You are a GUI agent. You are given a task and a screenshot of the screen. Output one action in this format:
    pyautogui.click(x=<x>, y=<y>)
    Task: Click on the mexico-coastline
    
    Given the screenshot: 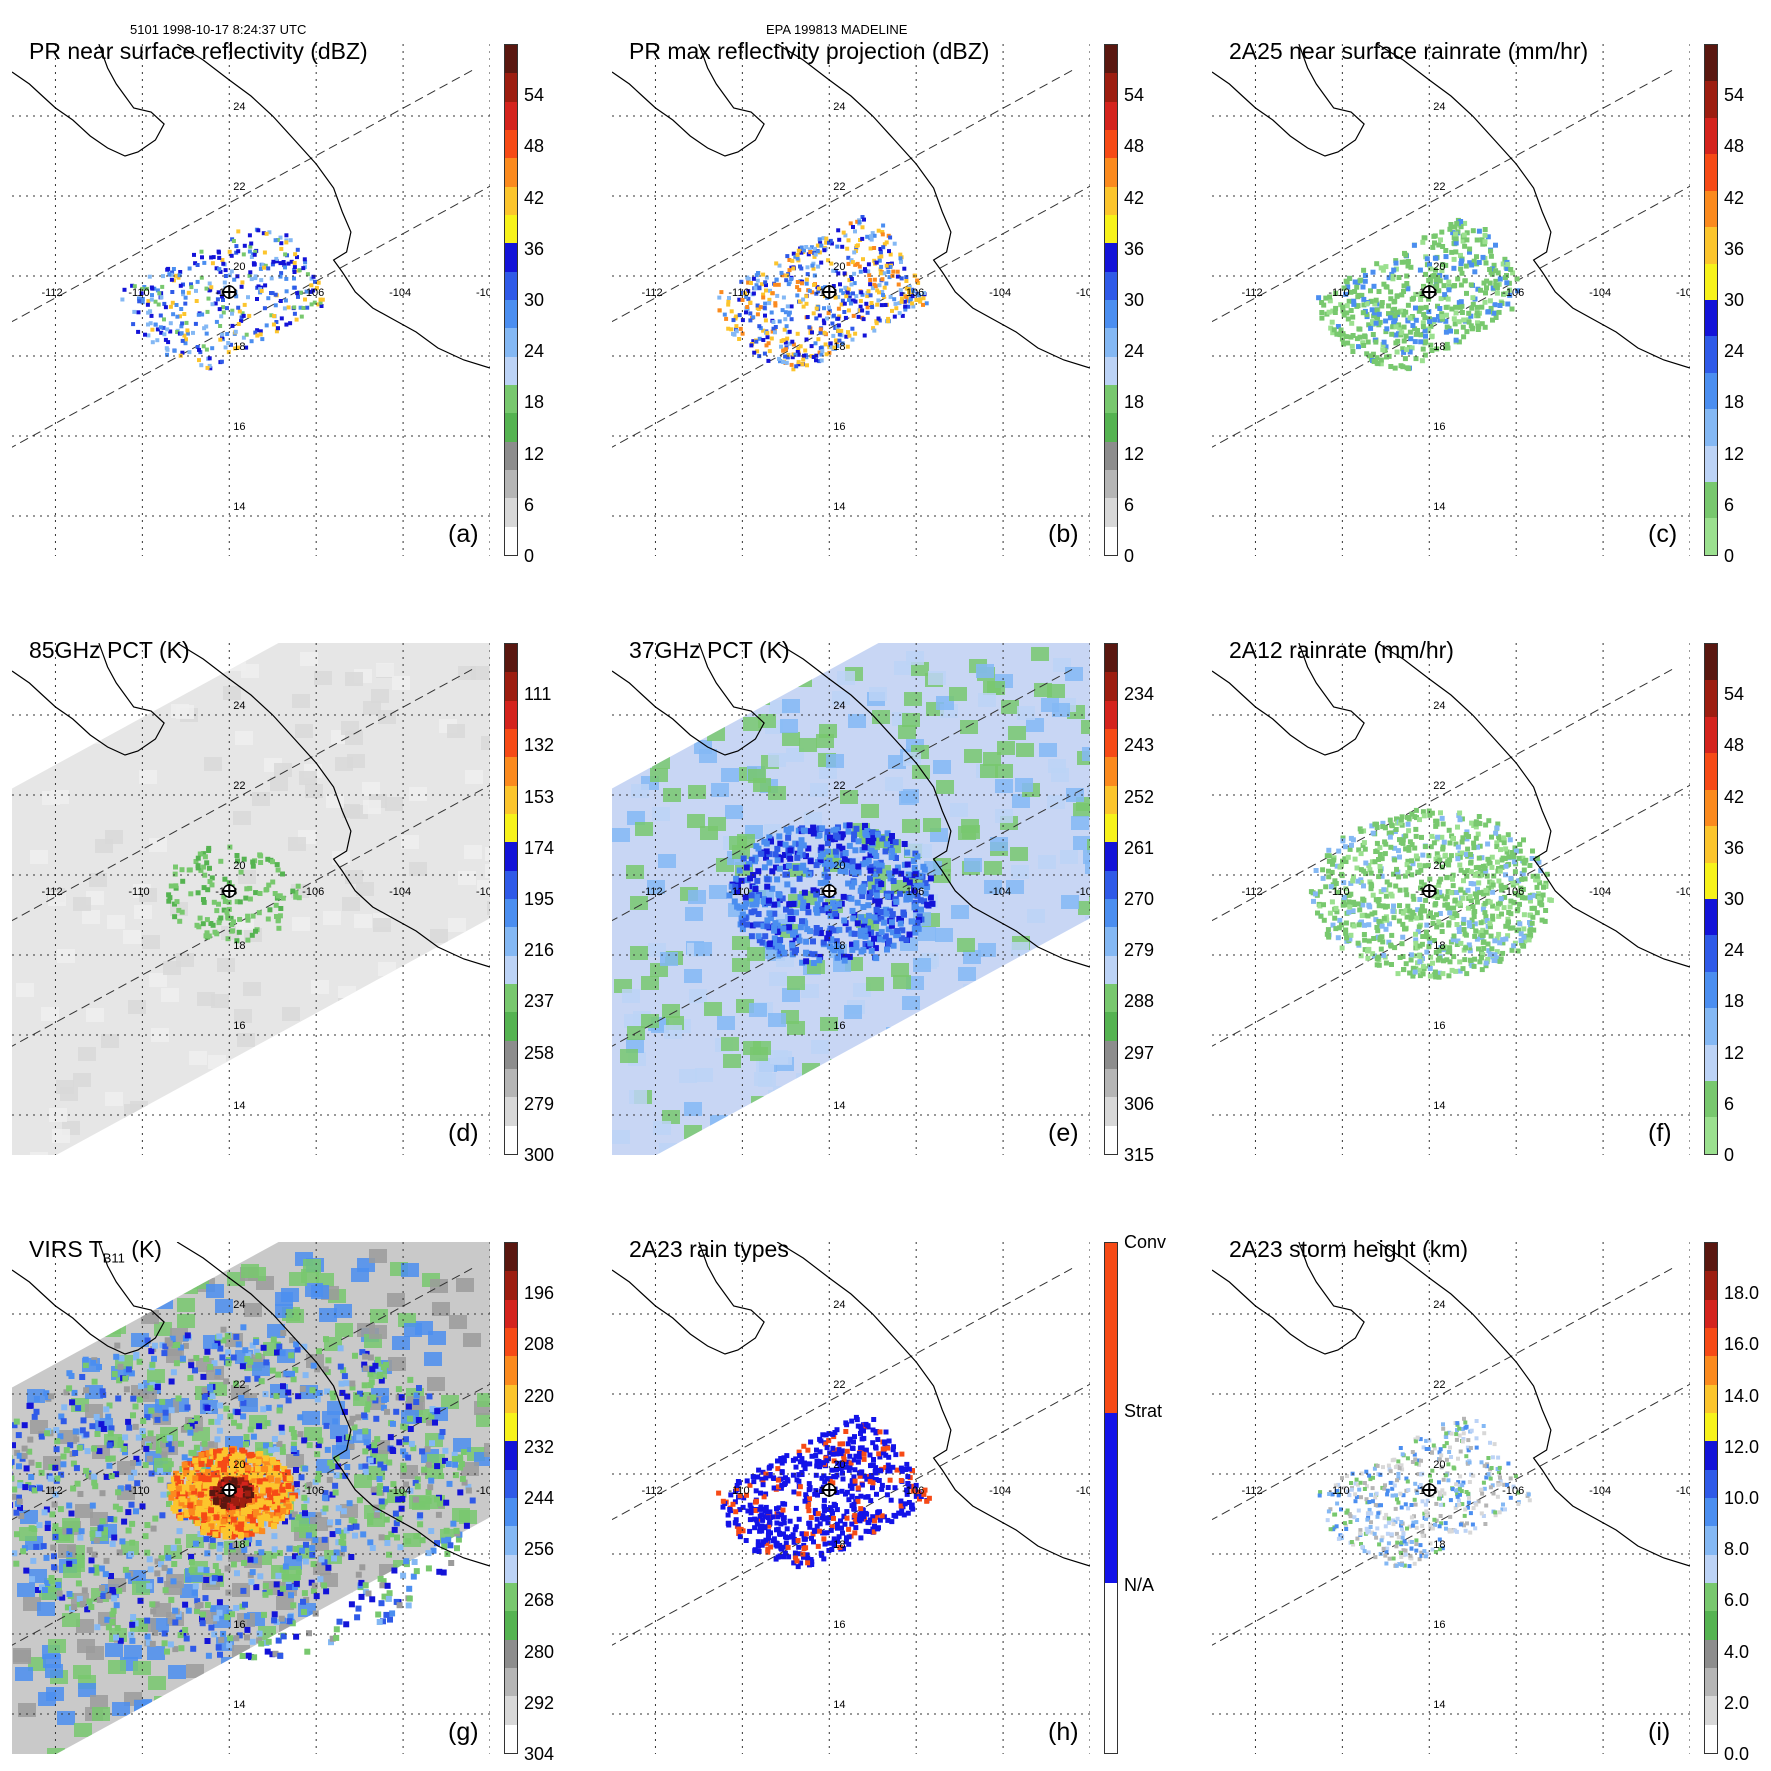 What is the action you would take?
    pyautogui.click(x=1533, y=805)
    